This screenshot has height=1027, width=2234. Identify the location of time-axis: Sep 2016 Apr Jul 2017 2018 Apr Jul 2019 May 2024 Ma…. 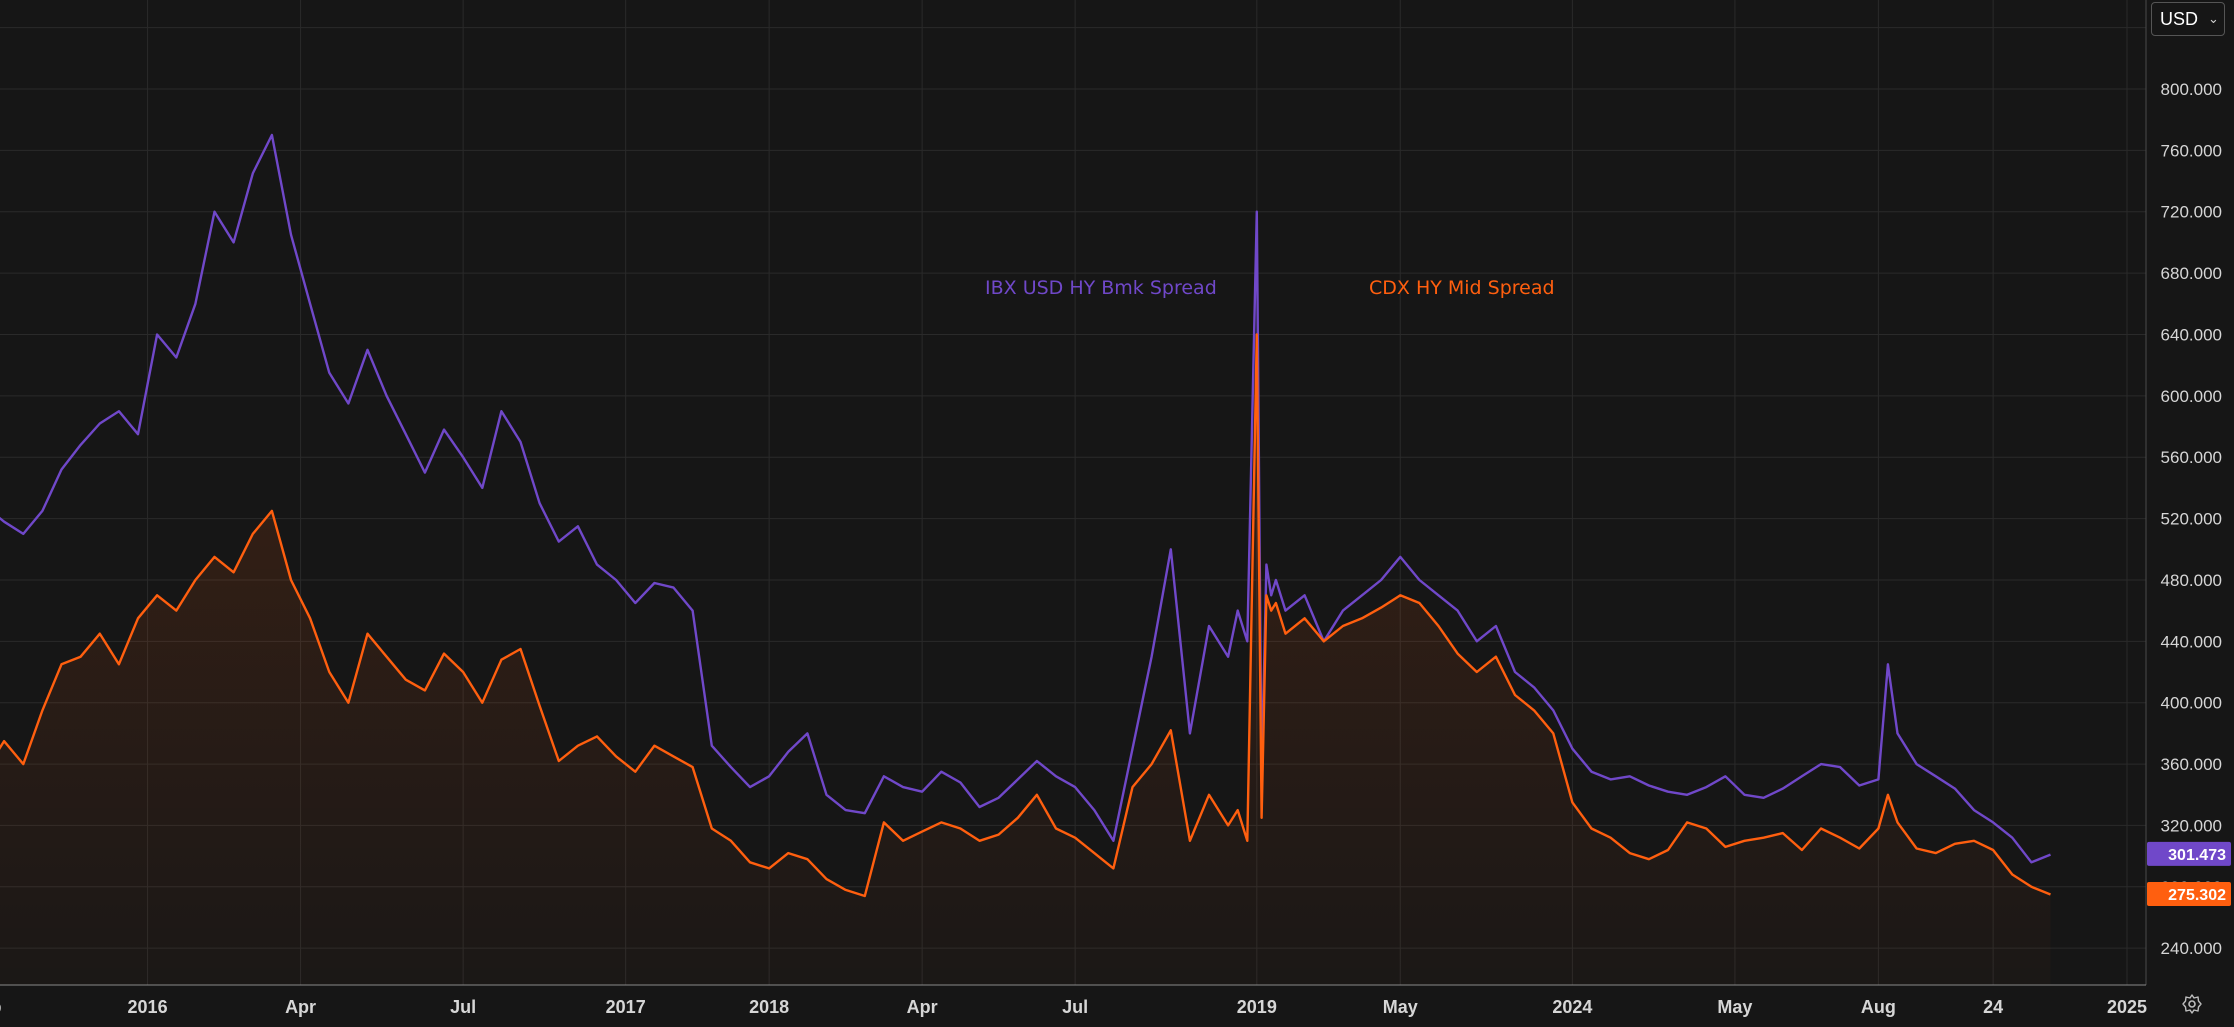
(1073, 1007).